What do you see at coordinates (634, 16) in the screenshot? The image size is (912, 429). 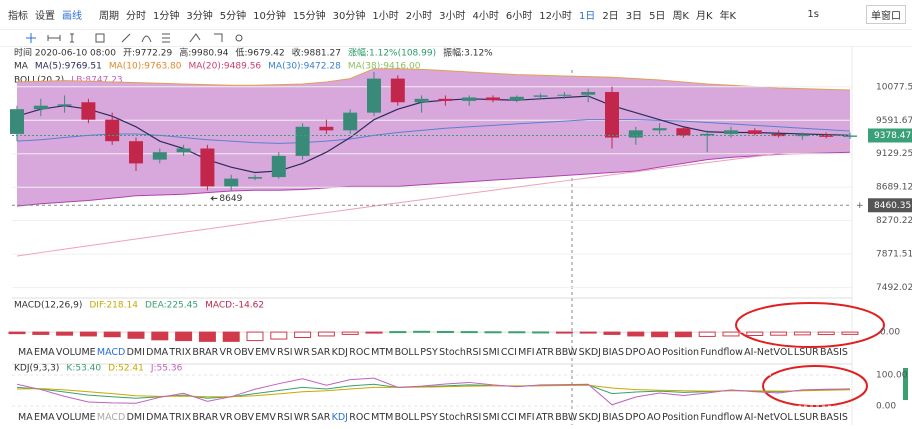 I see `period-option: 3日` at bounding box center [634, 16].